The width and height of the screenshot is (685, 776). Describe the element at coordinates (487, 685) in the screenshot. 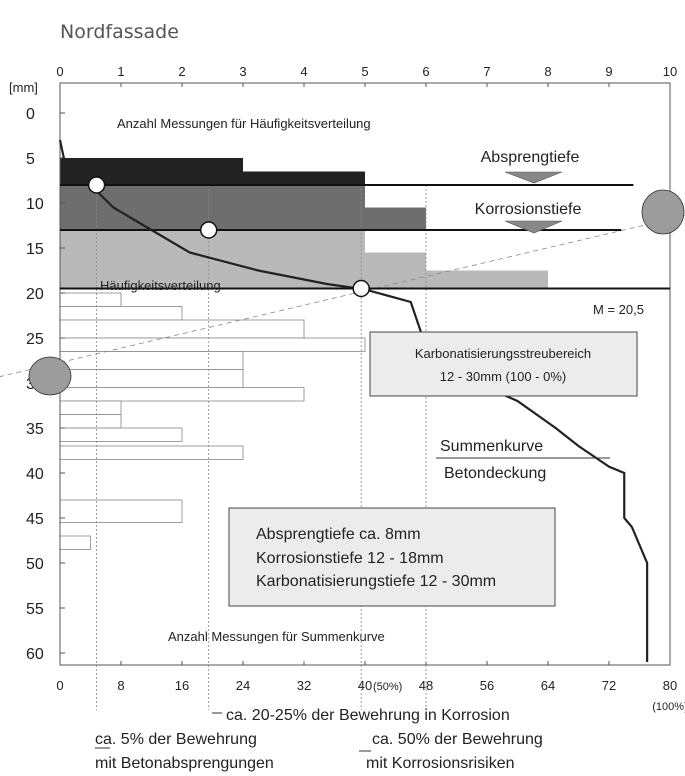

I see `bottom-tick-label-56: 56` at that location.